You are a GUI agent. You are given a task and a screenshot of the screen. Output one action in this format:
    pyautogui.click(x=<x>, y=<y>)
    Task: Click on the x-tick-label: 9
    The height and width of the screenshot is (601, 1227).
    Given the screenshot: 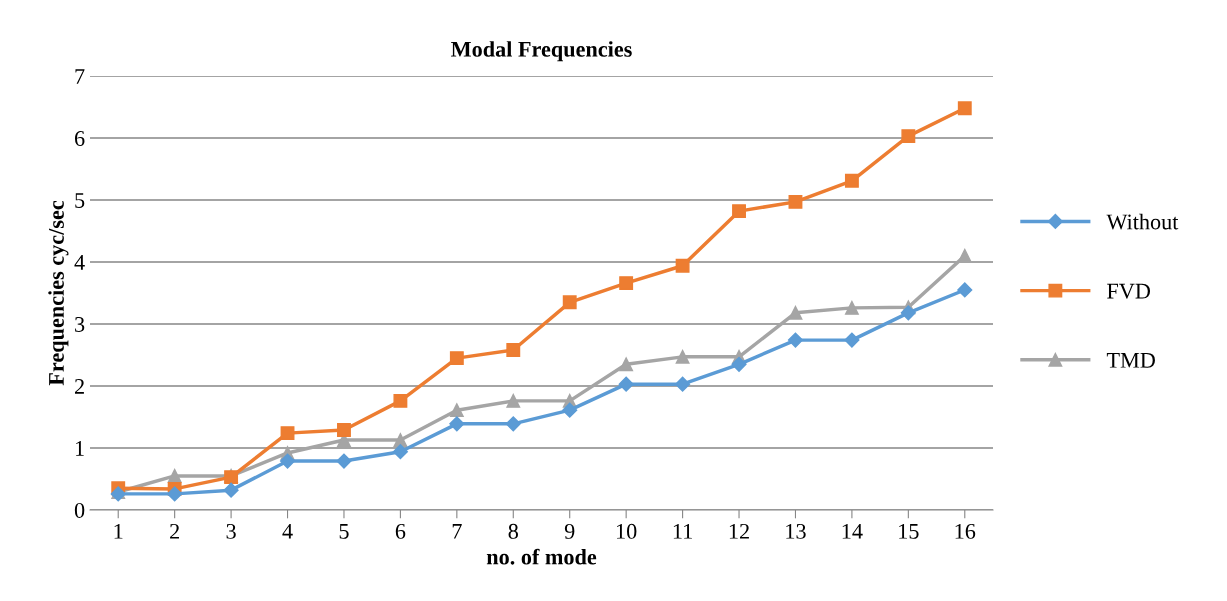 What is the action you would take?
    pyautogui.click(x=569, y=531)
    